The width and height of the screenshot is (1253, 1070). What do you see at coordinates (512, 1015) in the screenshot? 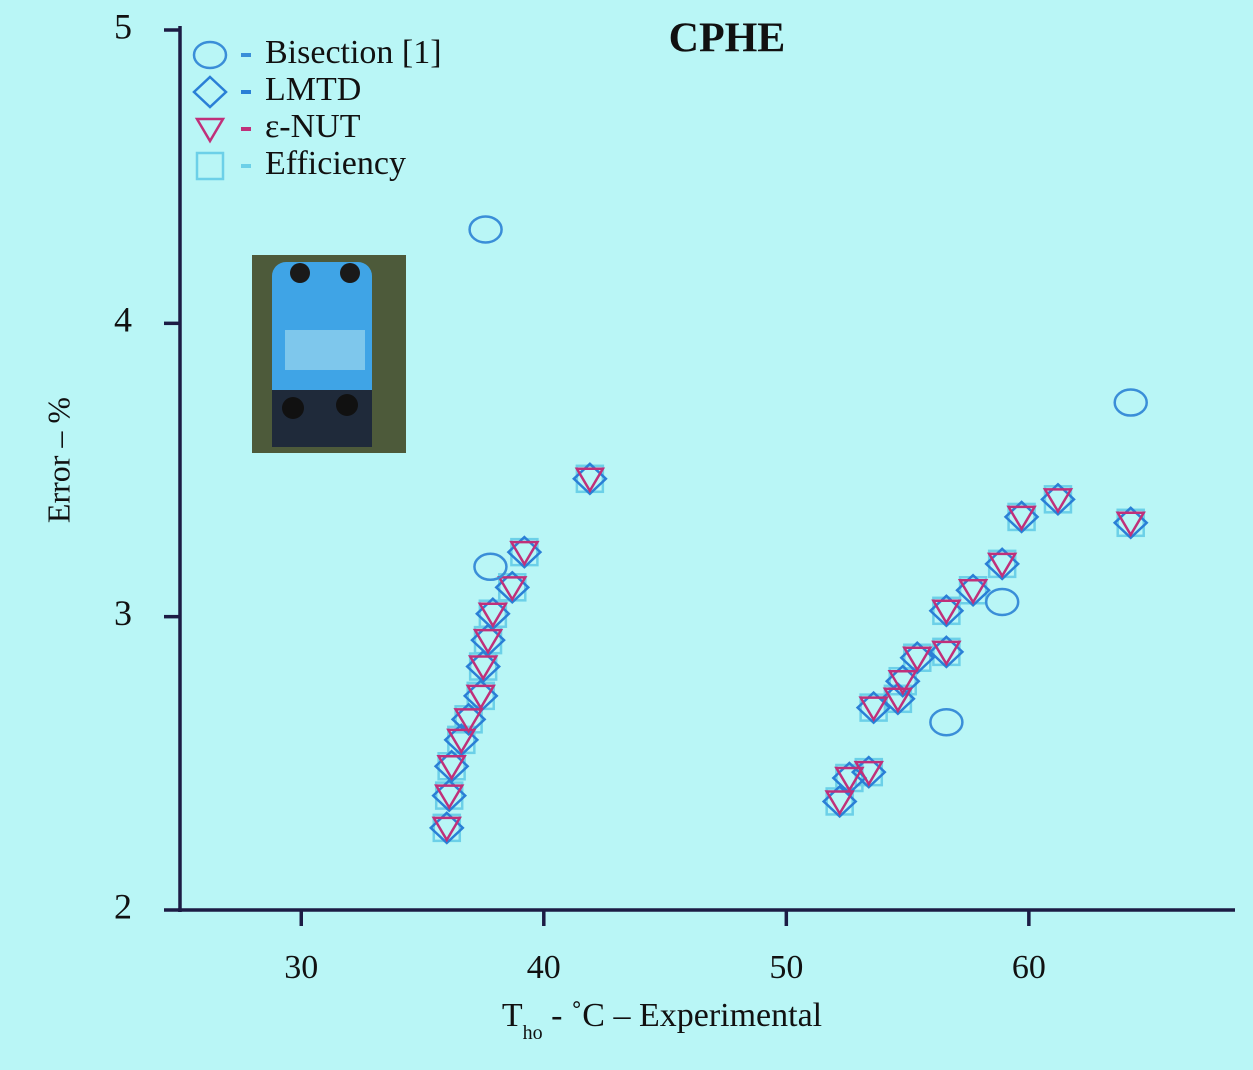
I see `x-label-main: T` at bounding box center [512, 1015].